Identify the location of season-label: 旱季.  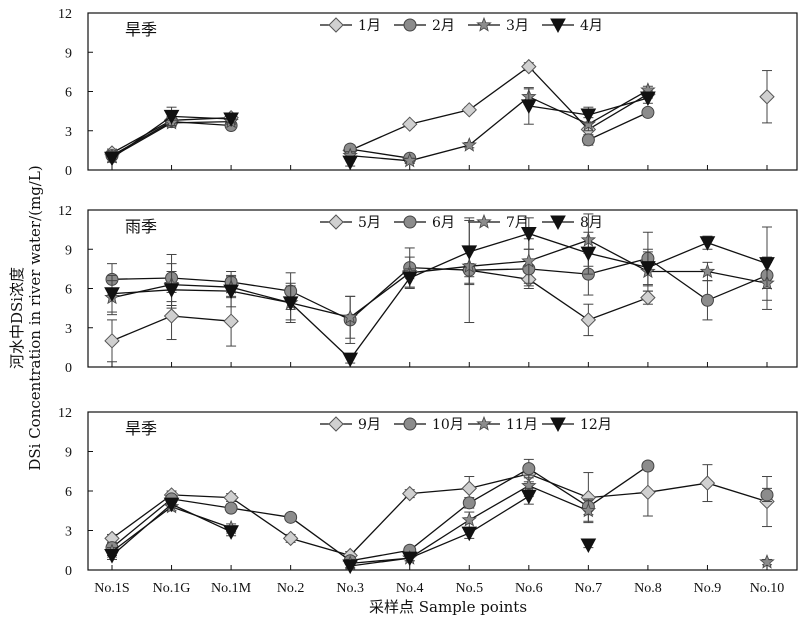
(141, 29).